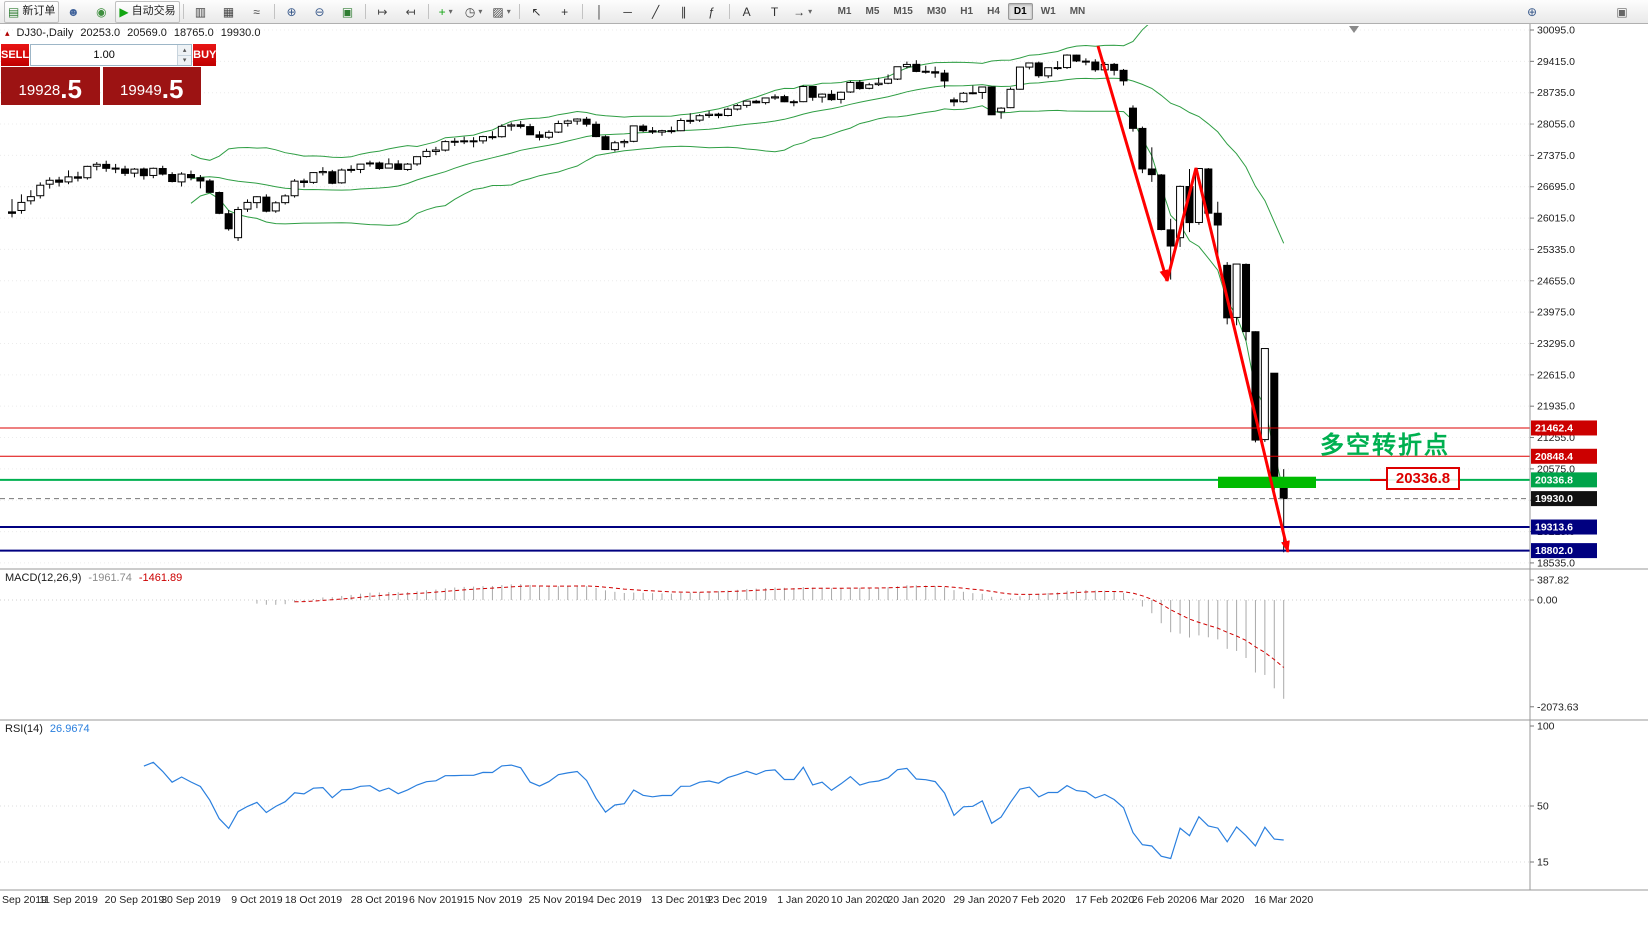 The width and height of the screenshot is (1648, 946). Describe the element at coordinates (229, 12) in the screenshot. I see `candlestick-chart-icon: ▦` at that location.